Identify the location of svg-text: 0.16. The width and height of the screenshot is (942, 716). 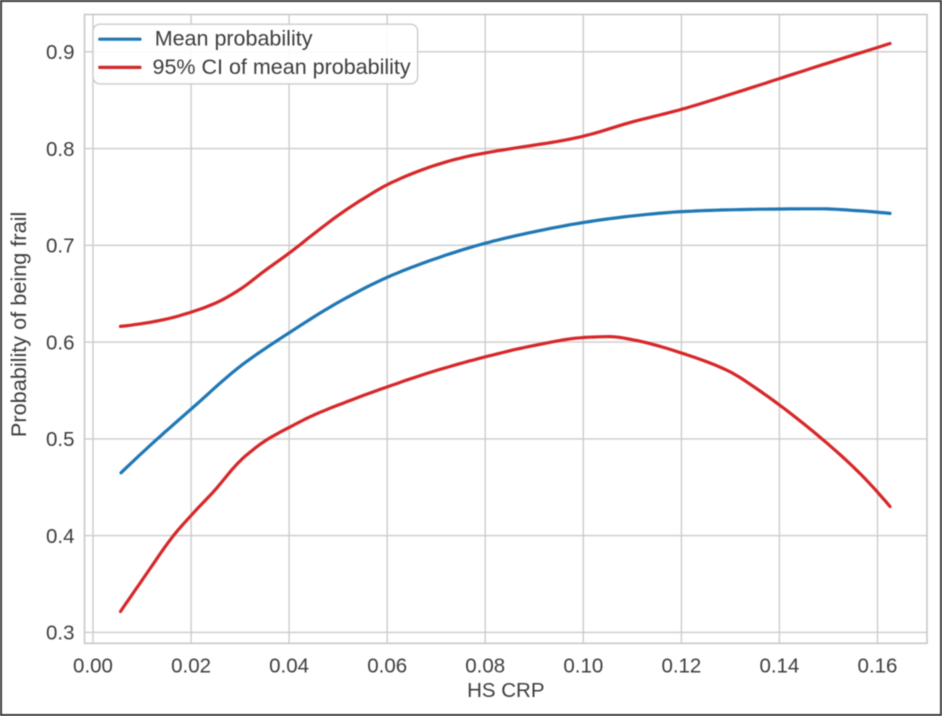
(878, 665).